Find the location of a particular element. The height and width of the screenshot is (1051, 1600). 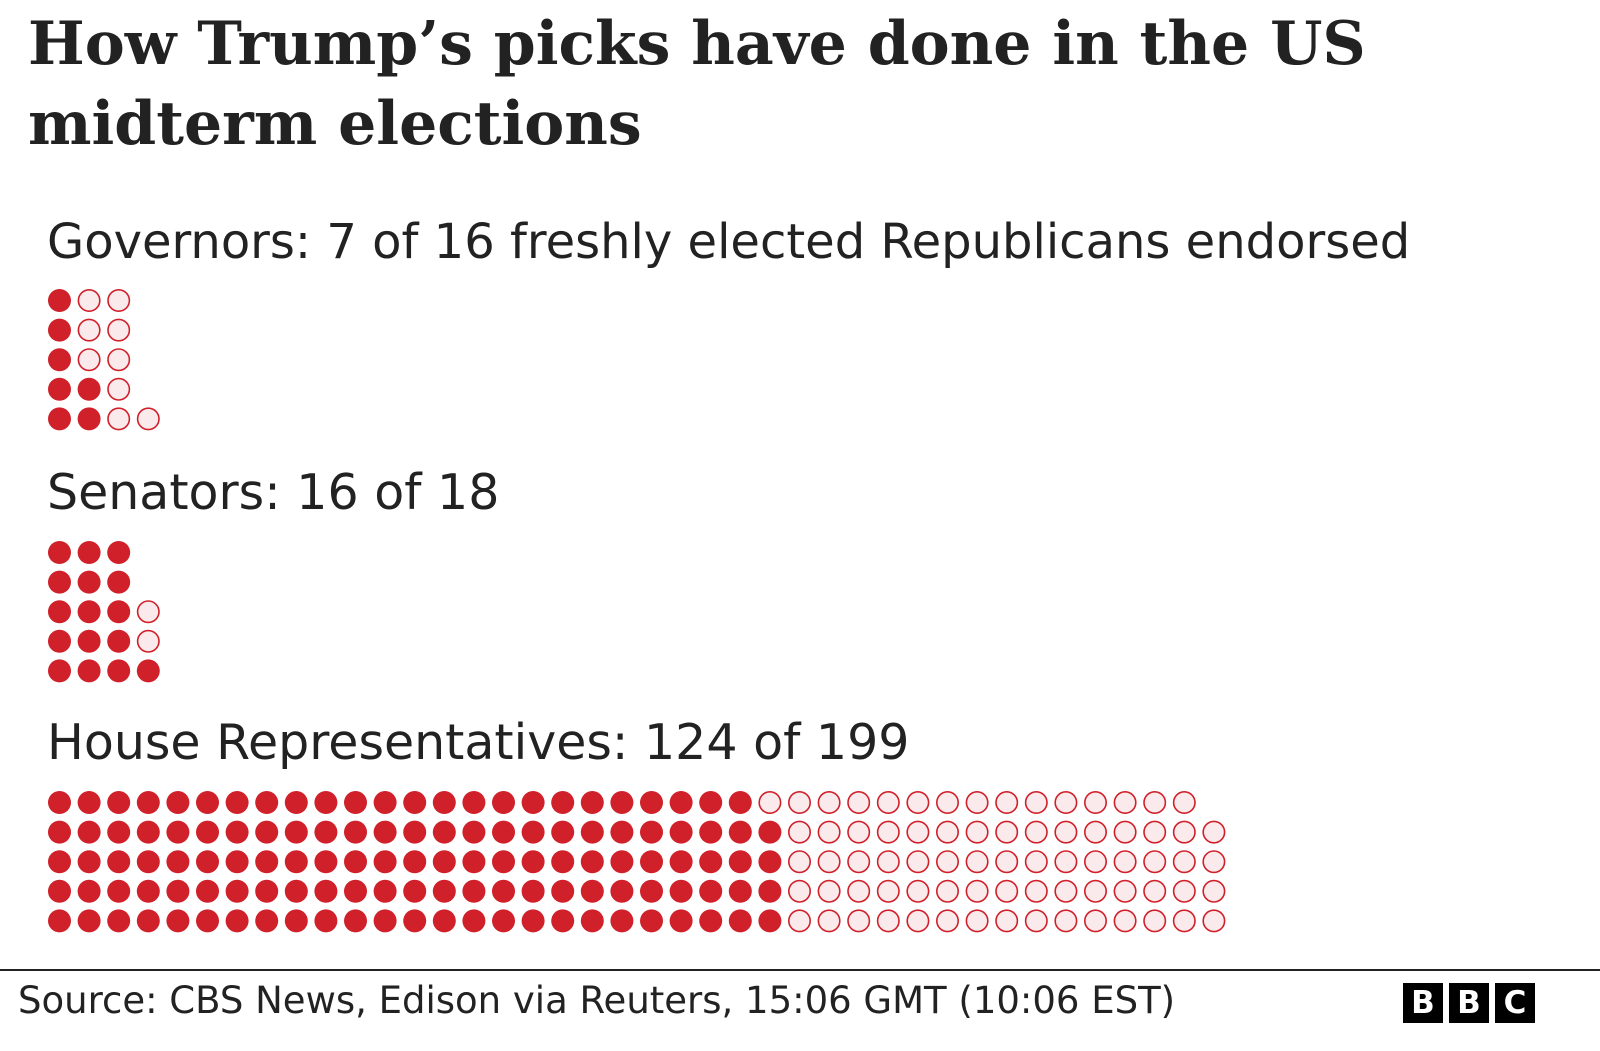

house-label: House Representatives: 124 of 199 is located at coordinates (478, 742).